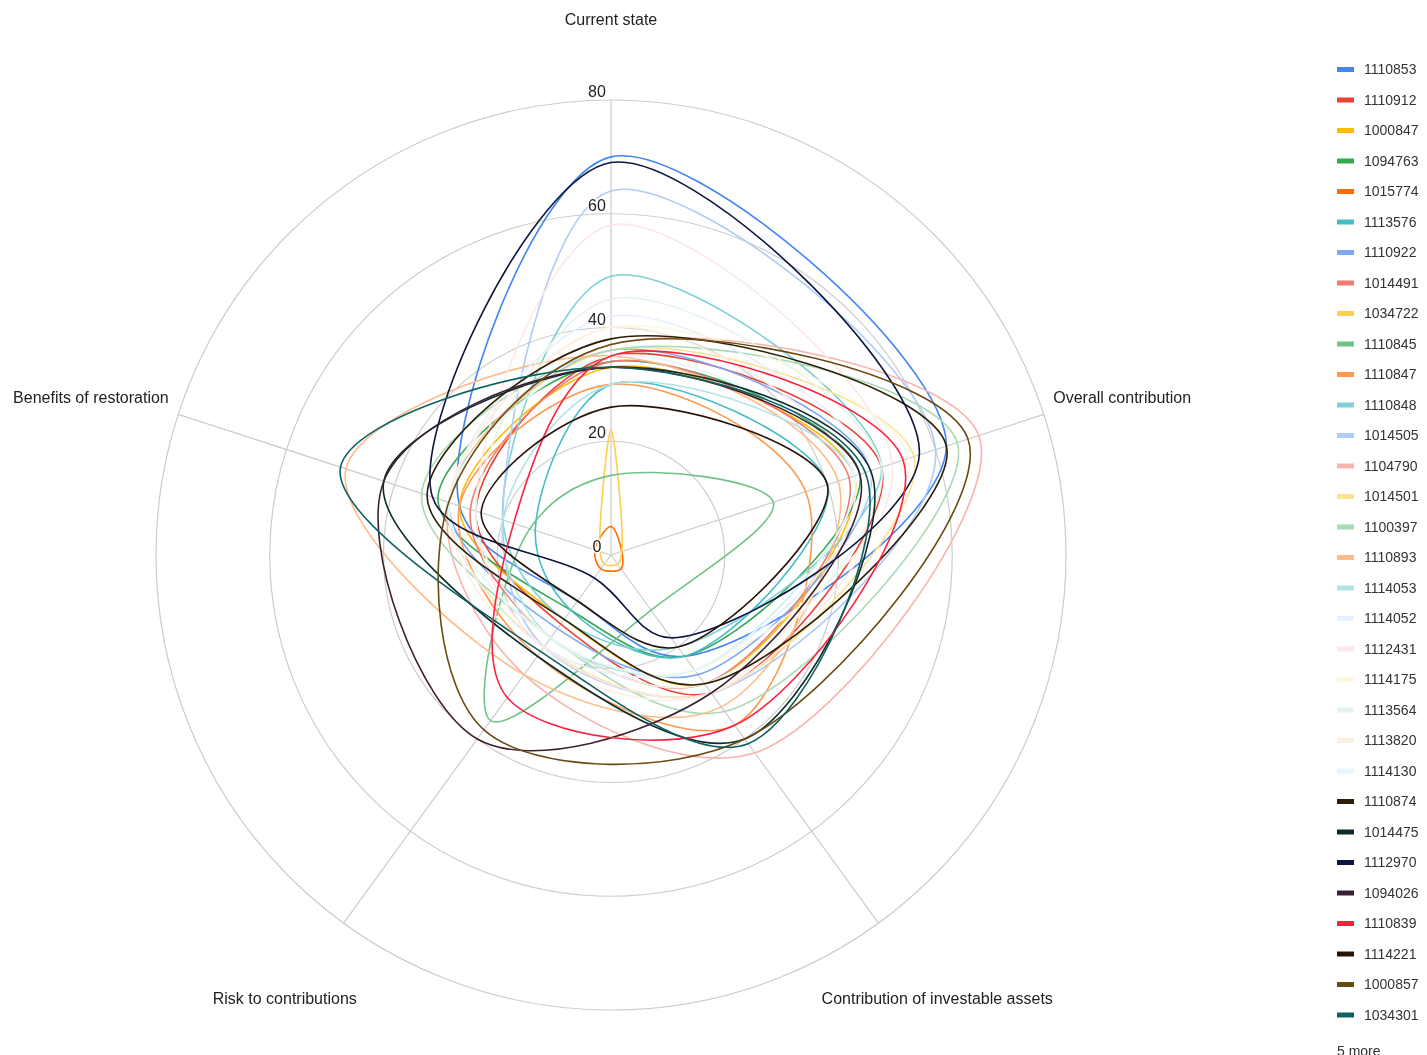  Describe the element at coordinates (1391, 282) in the screenshot. I see `legend-label: 1014491` at that location.